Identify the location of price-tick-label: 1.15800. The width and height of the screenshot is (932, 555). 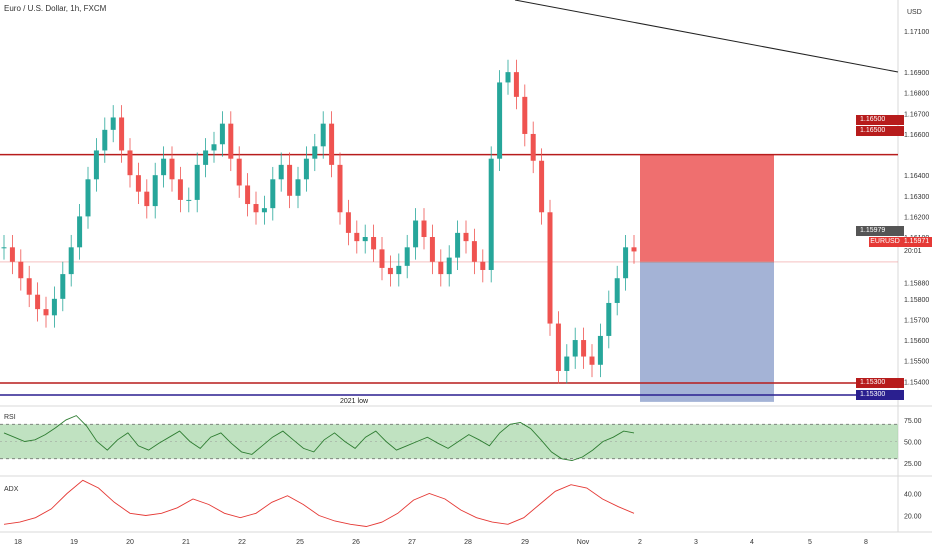
(916, 300).